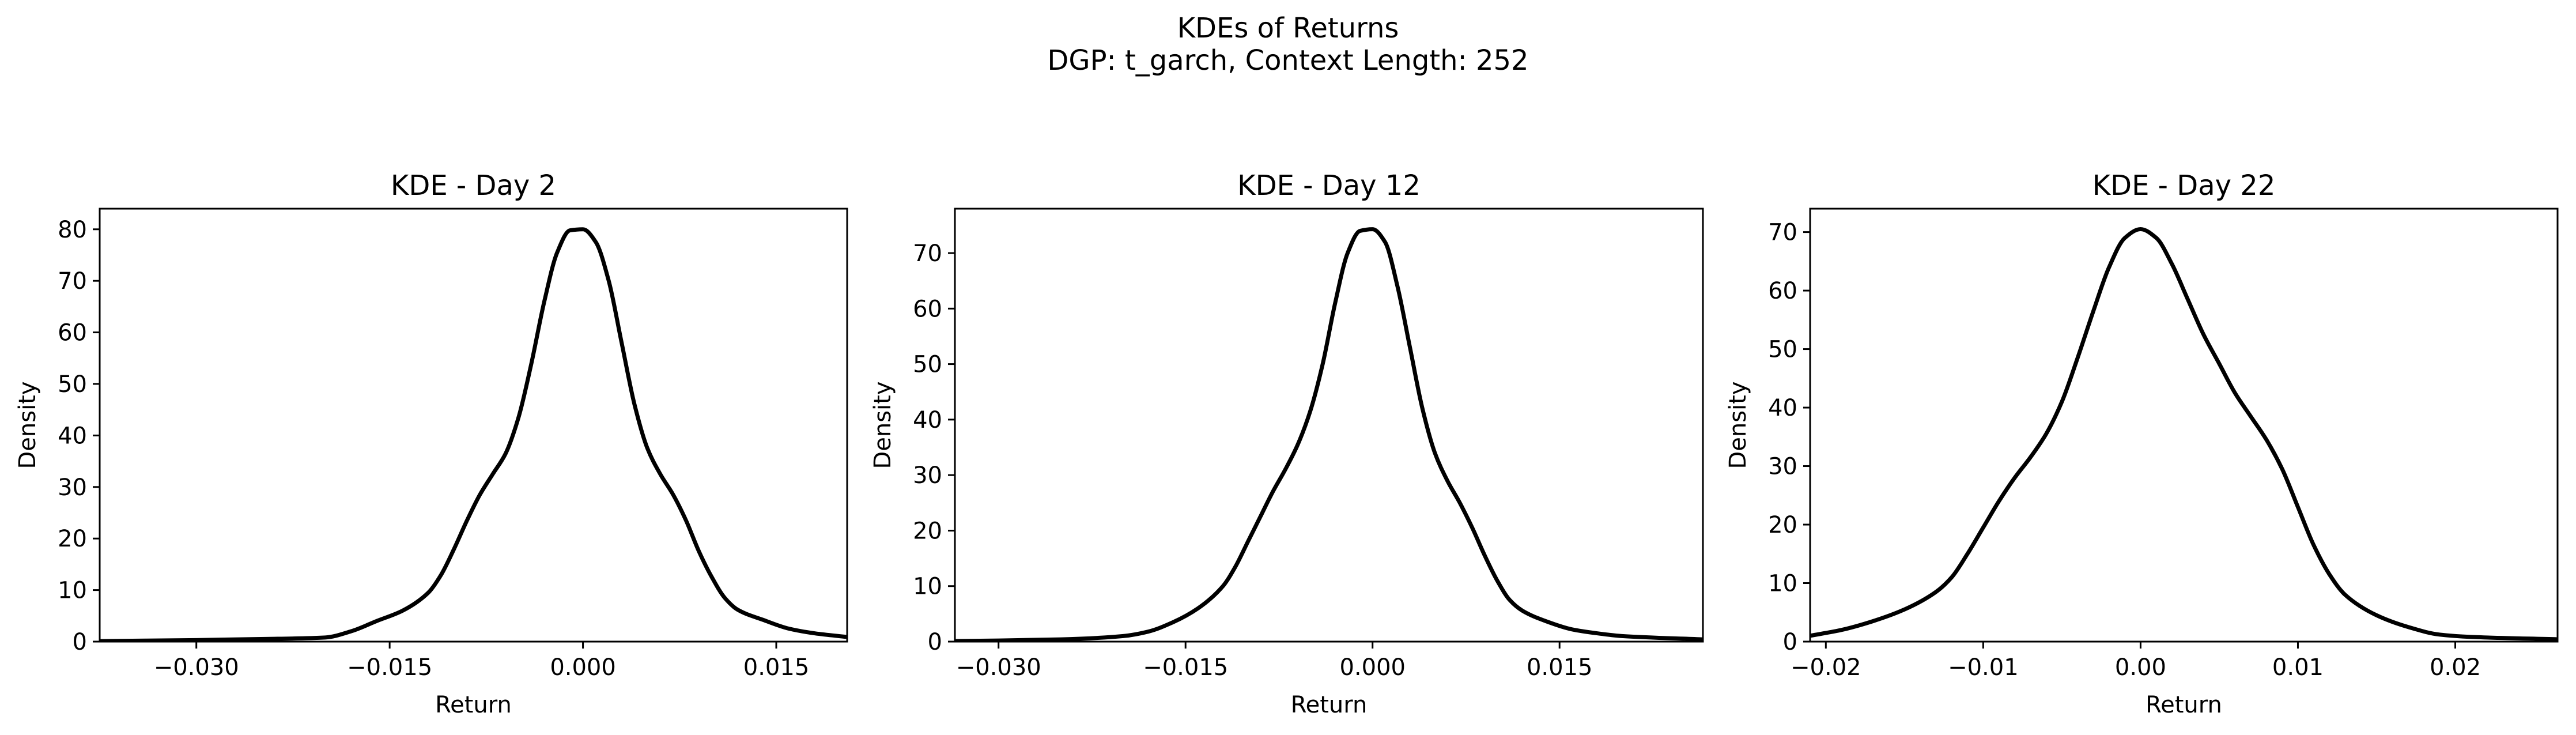  What do you see at coordinates (1826, 667) in the screenshot?
I see `x-tick-label: −0.02` at bounding box center [1826, 667].